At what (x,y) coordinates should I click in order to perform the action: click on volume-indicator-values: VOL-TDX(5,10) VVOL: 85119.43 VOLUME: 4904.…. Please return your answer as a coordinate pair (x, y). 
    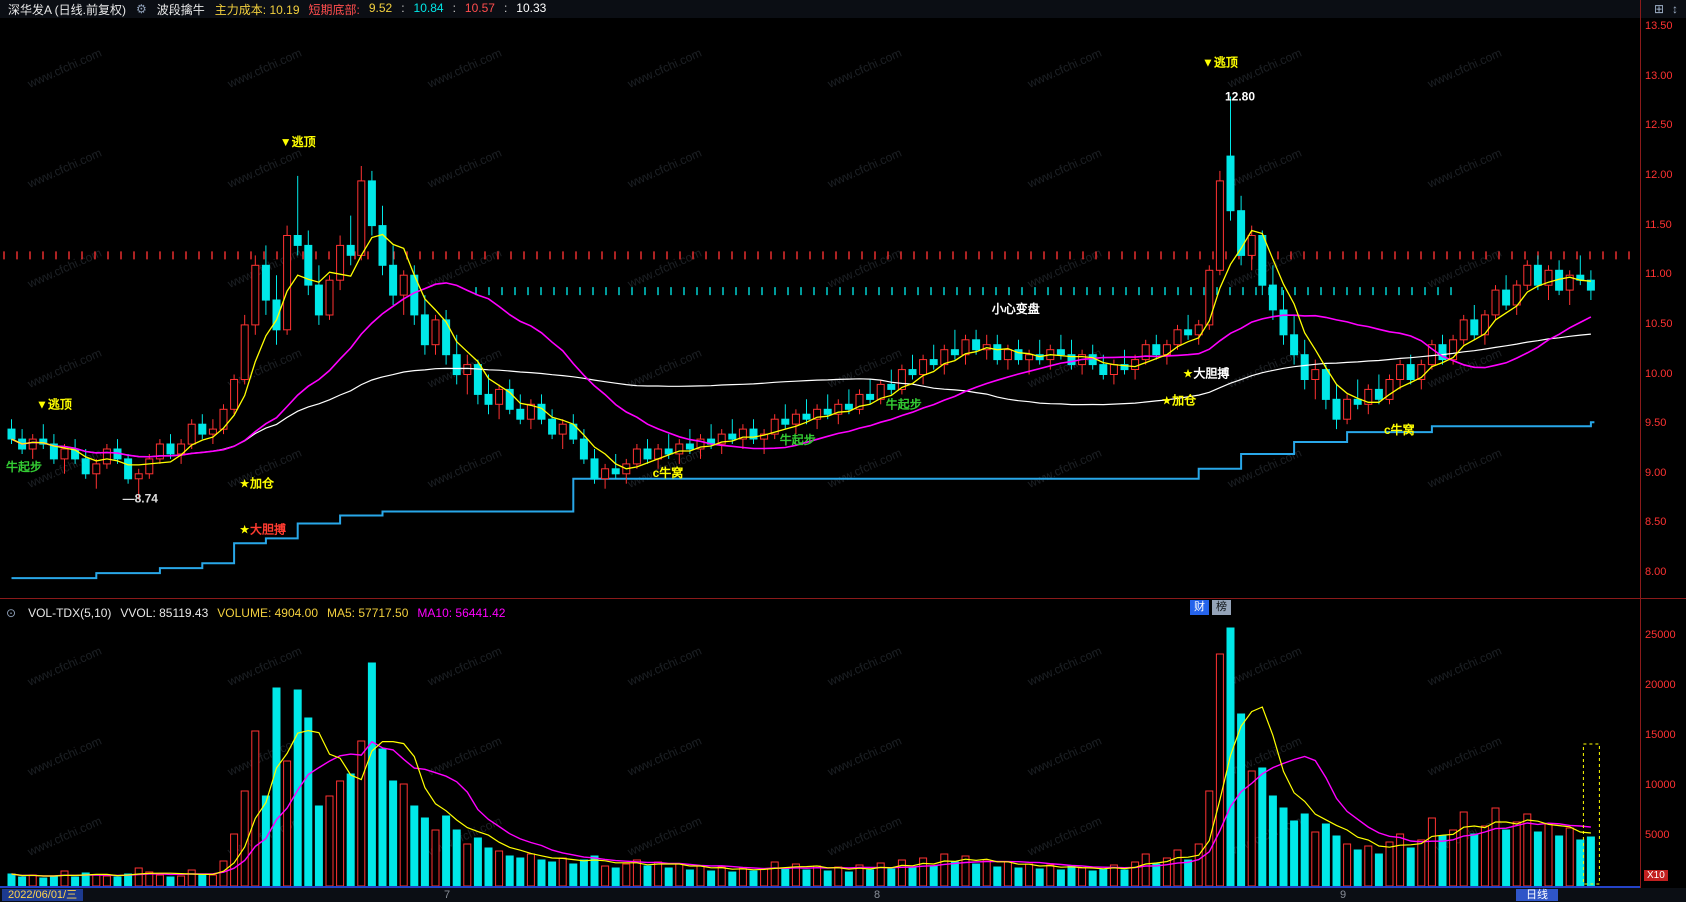
    Looking at the image, I should click on (266, 613).